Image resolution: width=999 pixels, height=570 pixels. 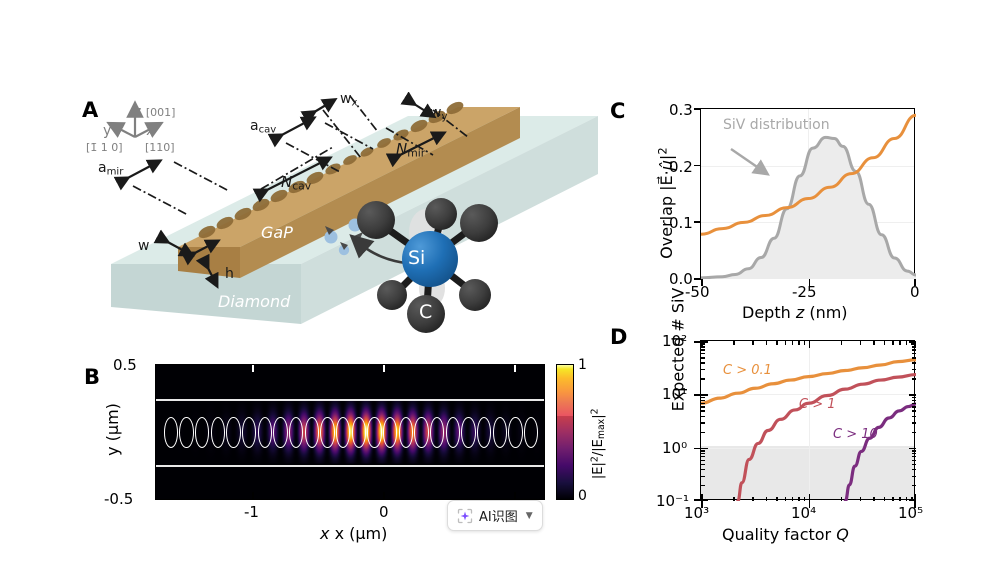 What do you see at coordinates (697, 292) in the screenshot?
I see `c-xtick-minus50: -50` at bounding box center [697, 292].